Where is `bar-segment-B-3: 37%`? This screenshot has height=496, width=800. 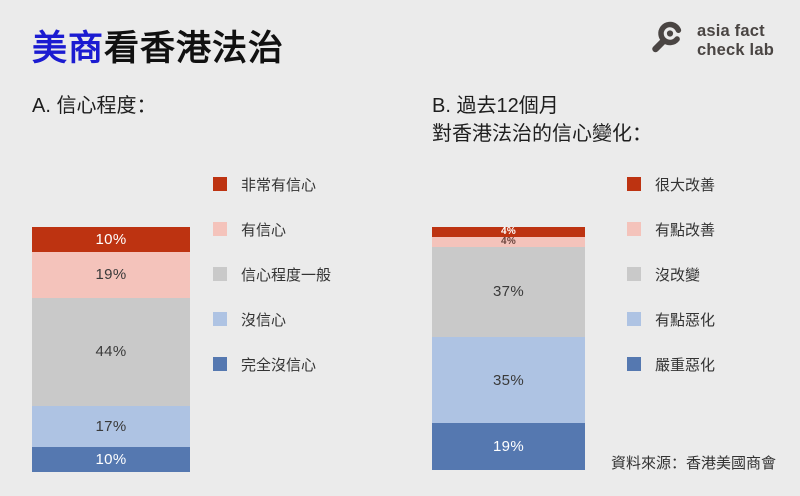
bar-segment-B-3: 37% is located at coordinates (508, 292).